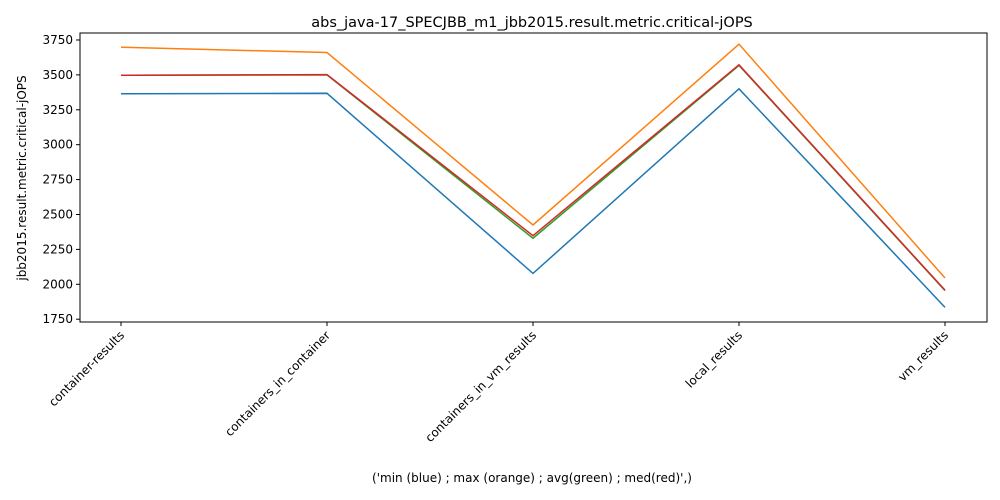 This screenshot has width=1000, height=500. I want to click on y-tick-label: 2500, so click(57, 214).